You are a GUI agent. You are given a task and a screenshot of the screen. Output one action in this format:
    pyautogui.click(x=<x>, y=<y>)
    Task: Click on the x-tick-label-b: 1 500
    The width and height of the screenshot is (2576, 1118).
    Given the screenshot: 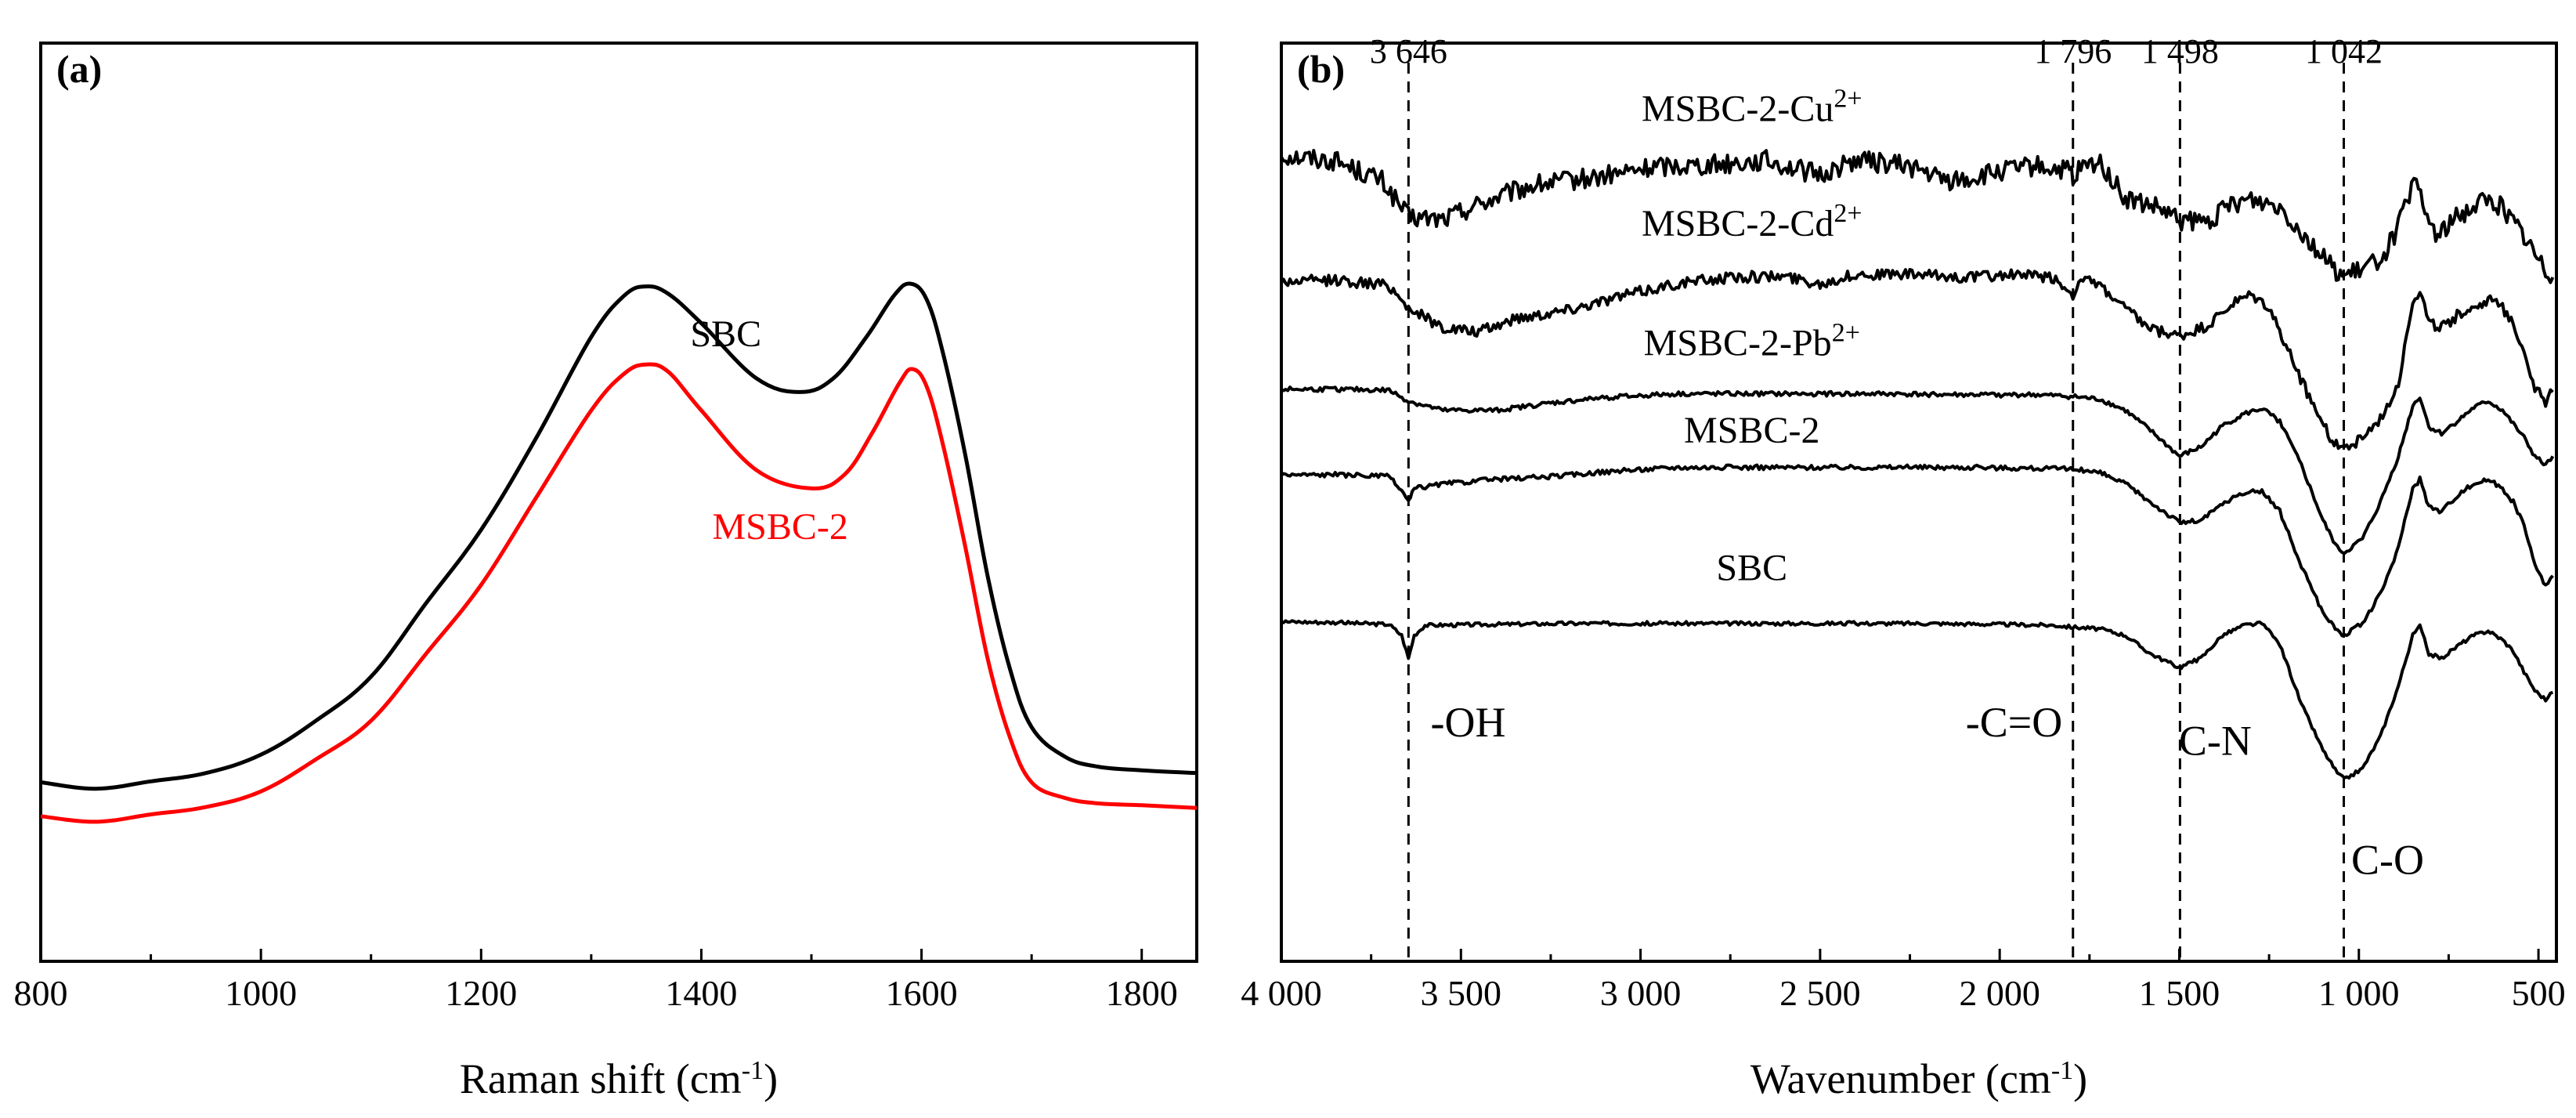 What is the action you would take?
    pyautogui.click(x=2179, y=993)
    